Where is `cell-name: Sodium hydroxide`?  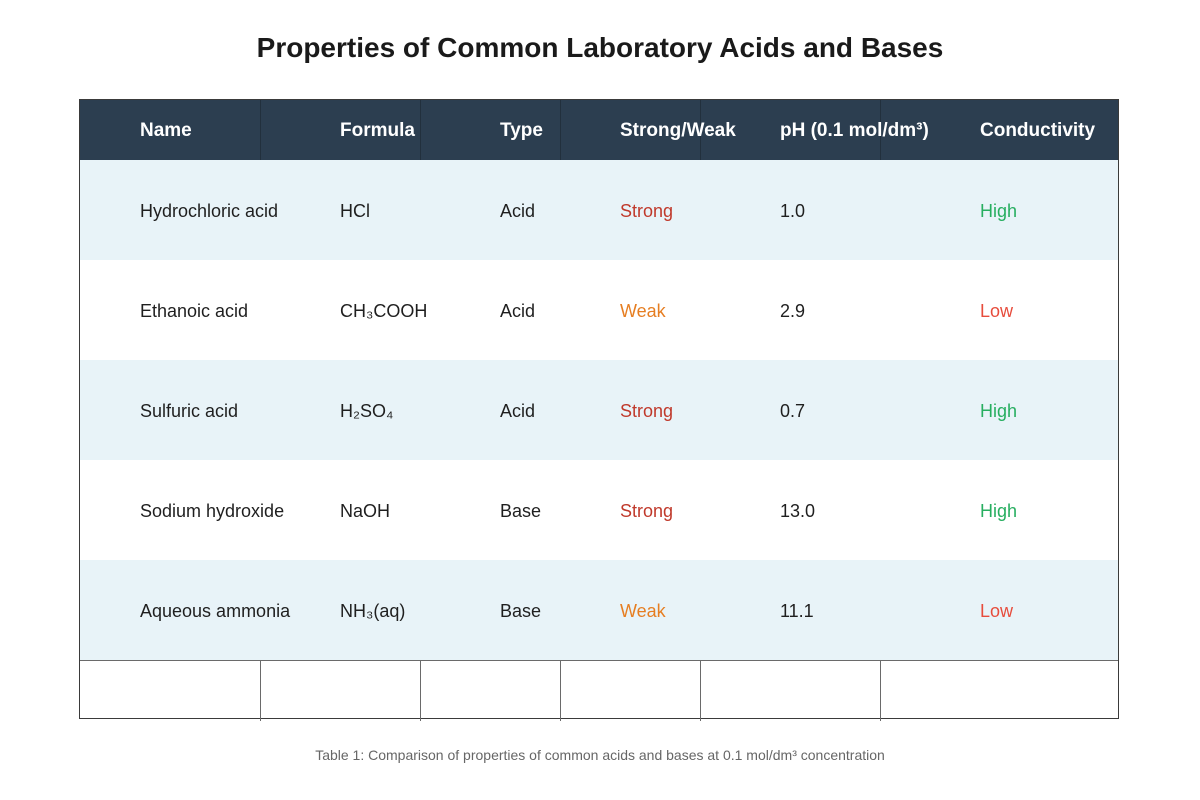
cell-name: Sodium hydroxide is located at coordinates (212, 511).